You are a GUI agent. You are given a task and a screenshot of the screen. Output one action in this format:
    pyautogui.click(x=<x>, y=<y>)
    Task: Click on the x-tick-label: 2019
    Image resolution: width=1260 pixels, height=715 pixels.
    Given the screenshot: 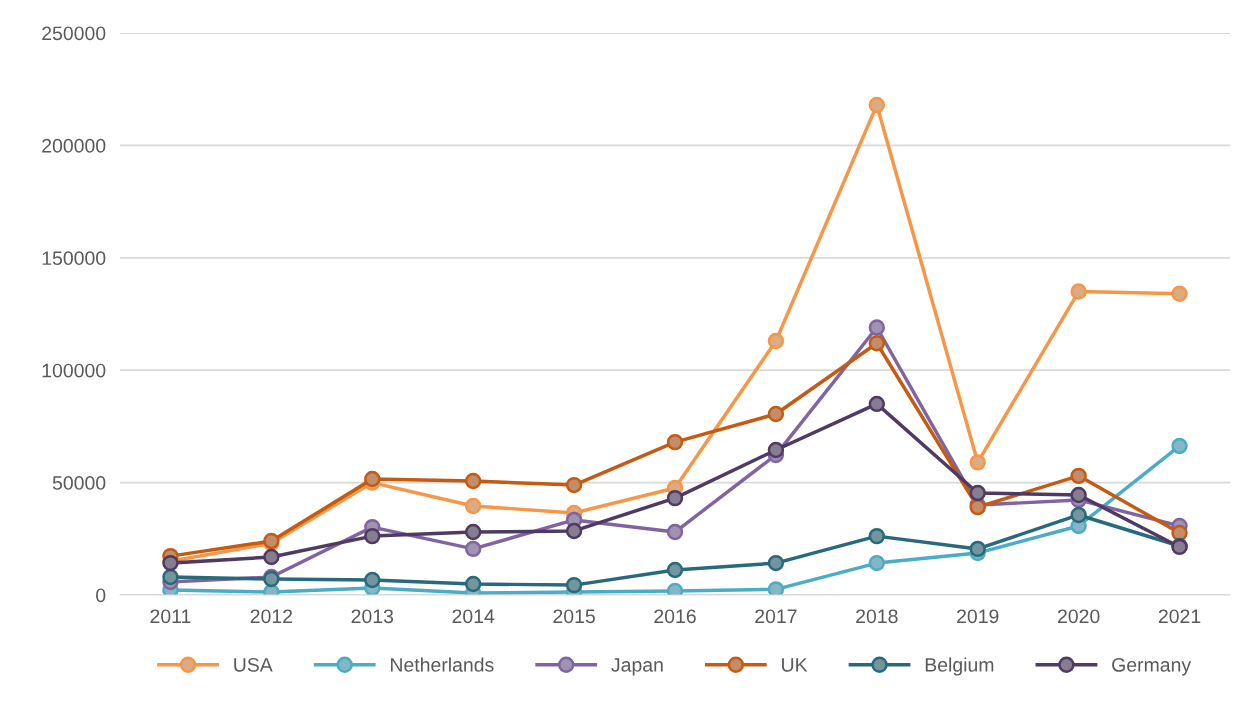 What is the action you would take?
    pyautogui.click(x=978, y=616)
    